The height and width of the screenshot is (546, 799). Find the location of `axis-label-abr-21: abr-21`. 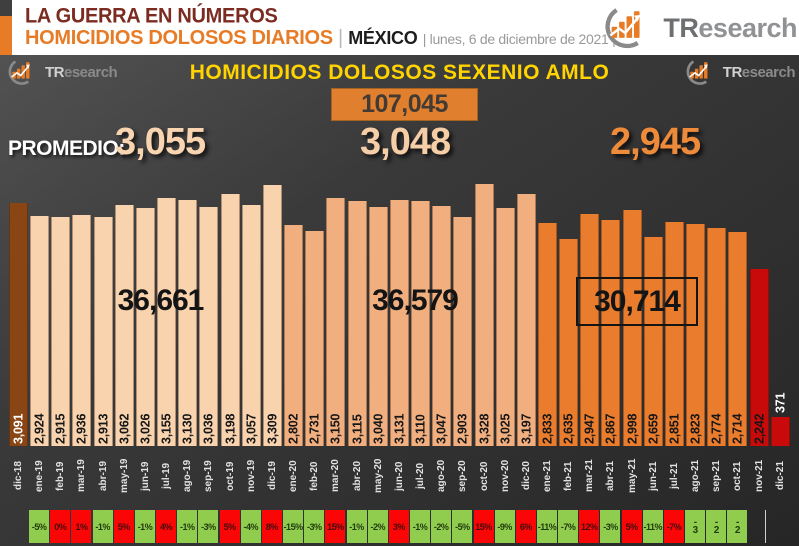

axis-label-abr-21: abr-21 is located at coordinates (611, 476).